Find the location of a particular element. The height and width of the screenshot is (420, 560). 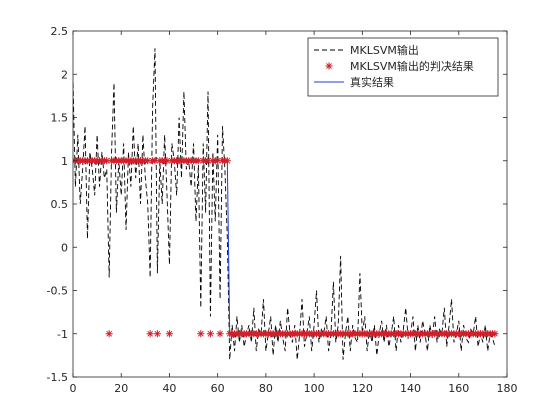

x-tick-label: 0 is located at coordinates (73, 388).